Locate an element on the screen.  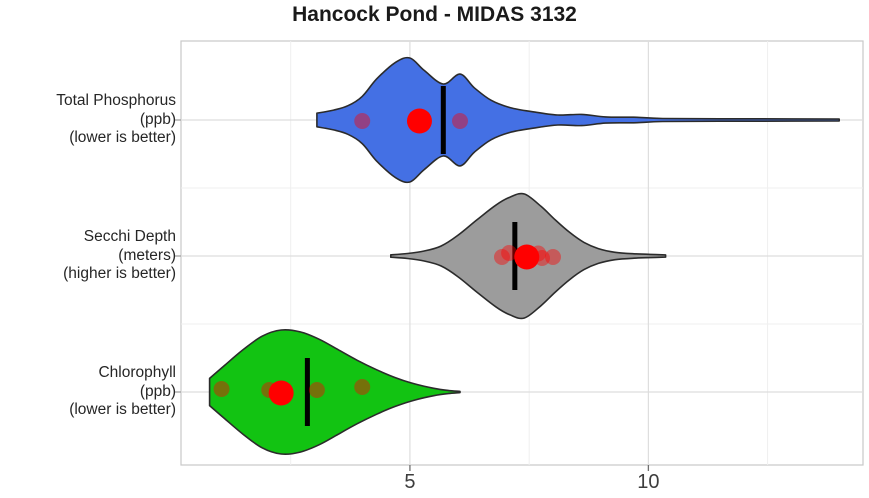
mean-point-total-phosphorus is located at coordinates (419, 121).